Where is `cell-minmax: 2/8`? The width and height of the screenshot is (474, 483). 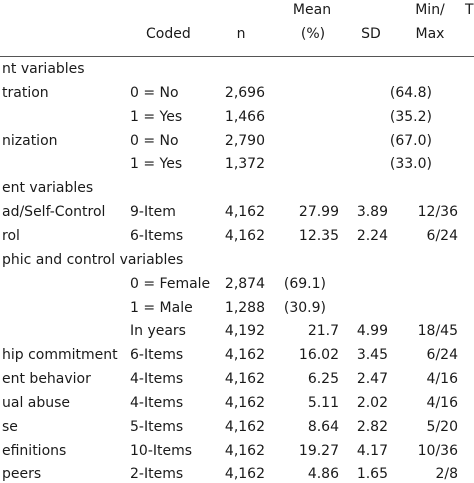 cell-minmax: 2/8 is located at coordinates (446, 474).